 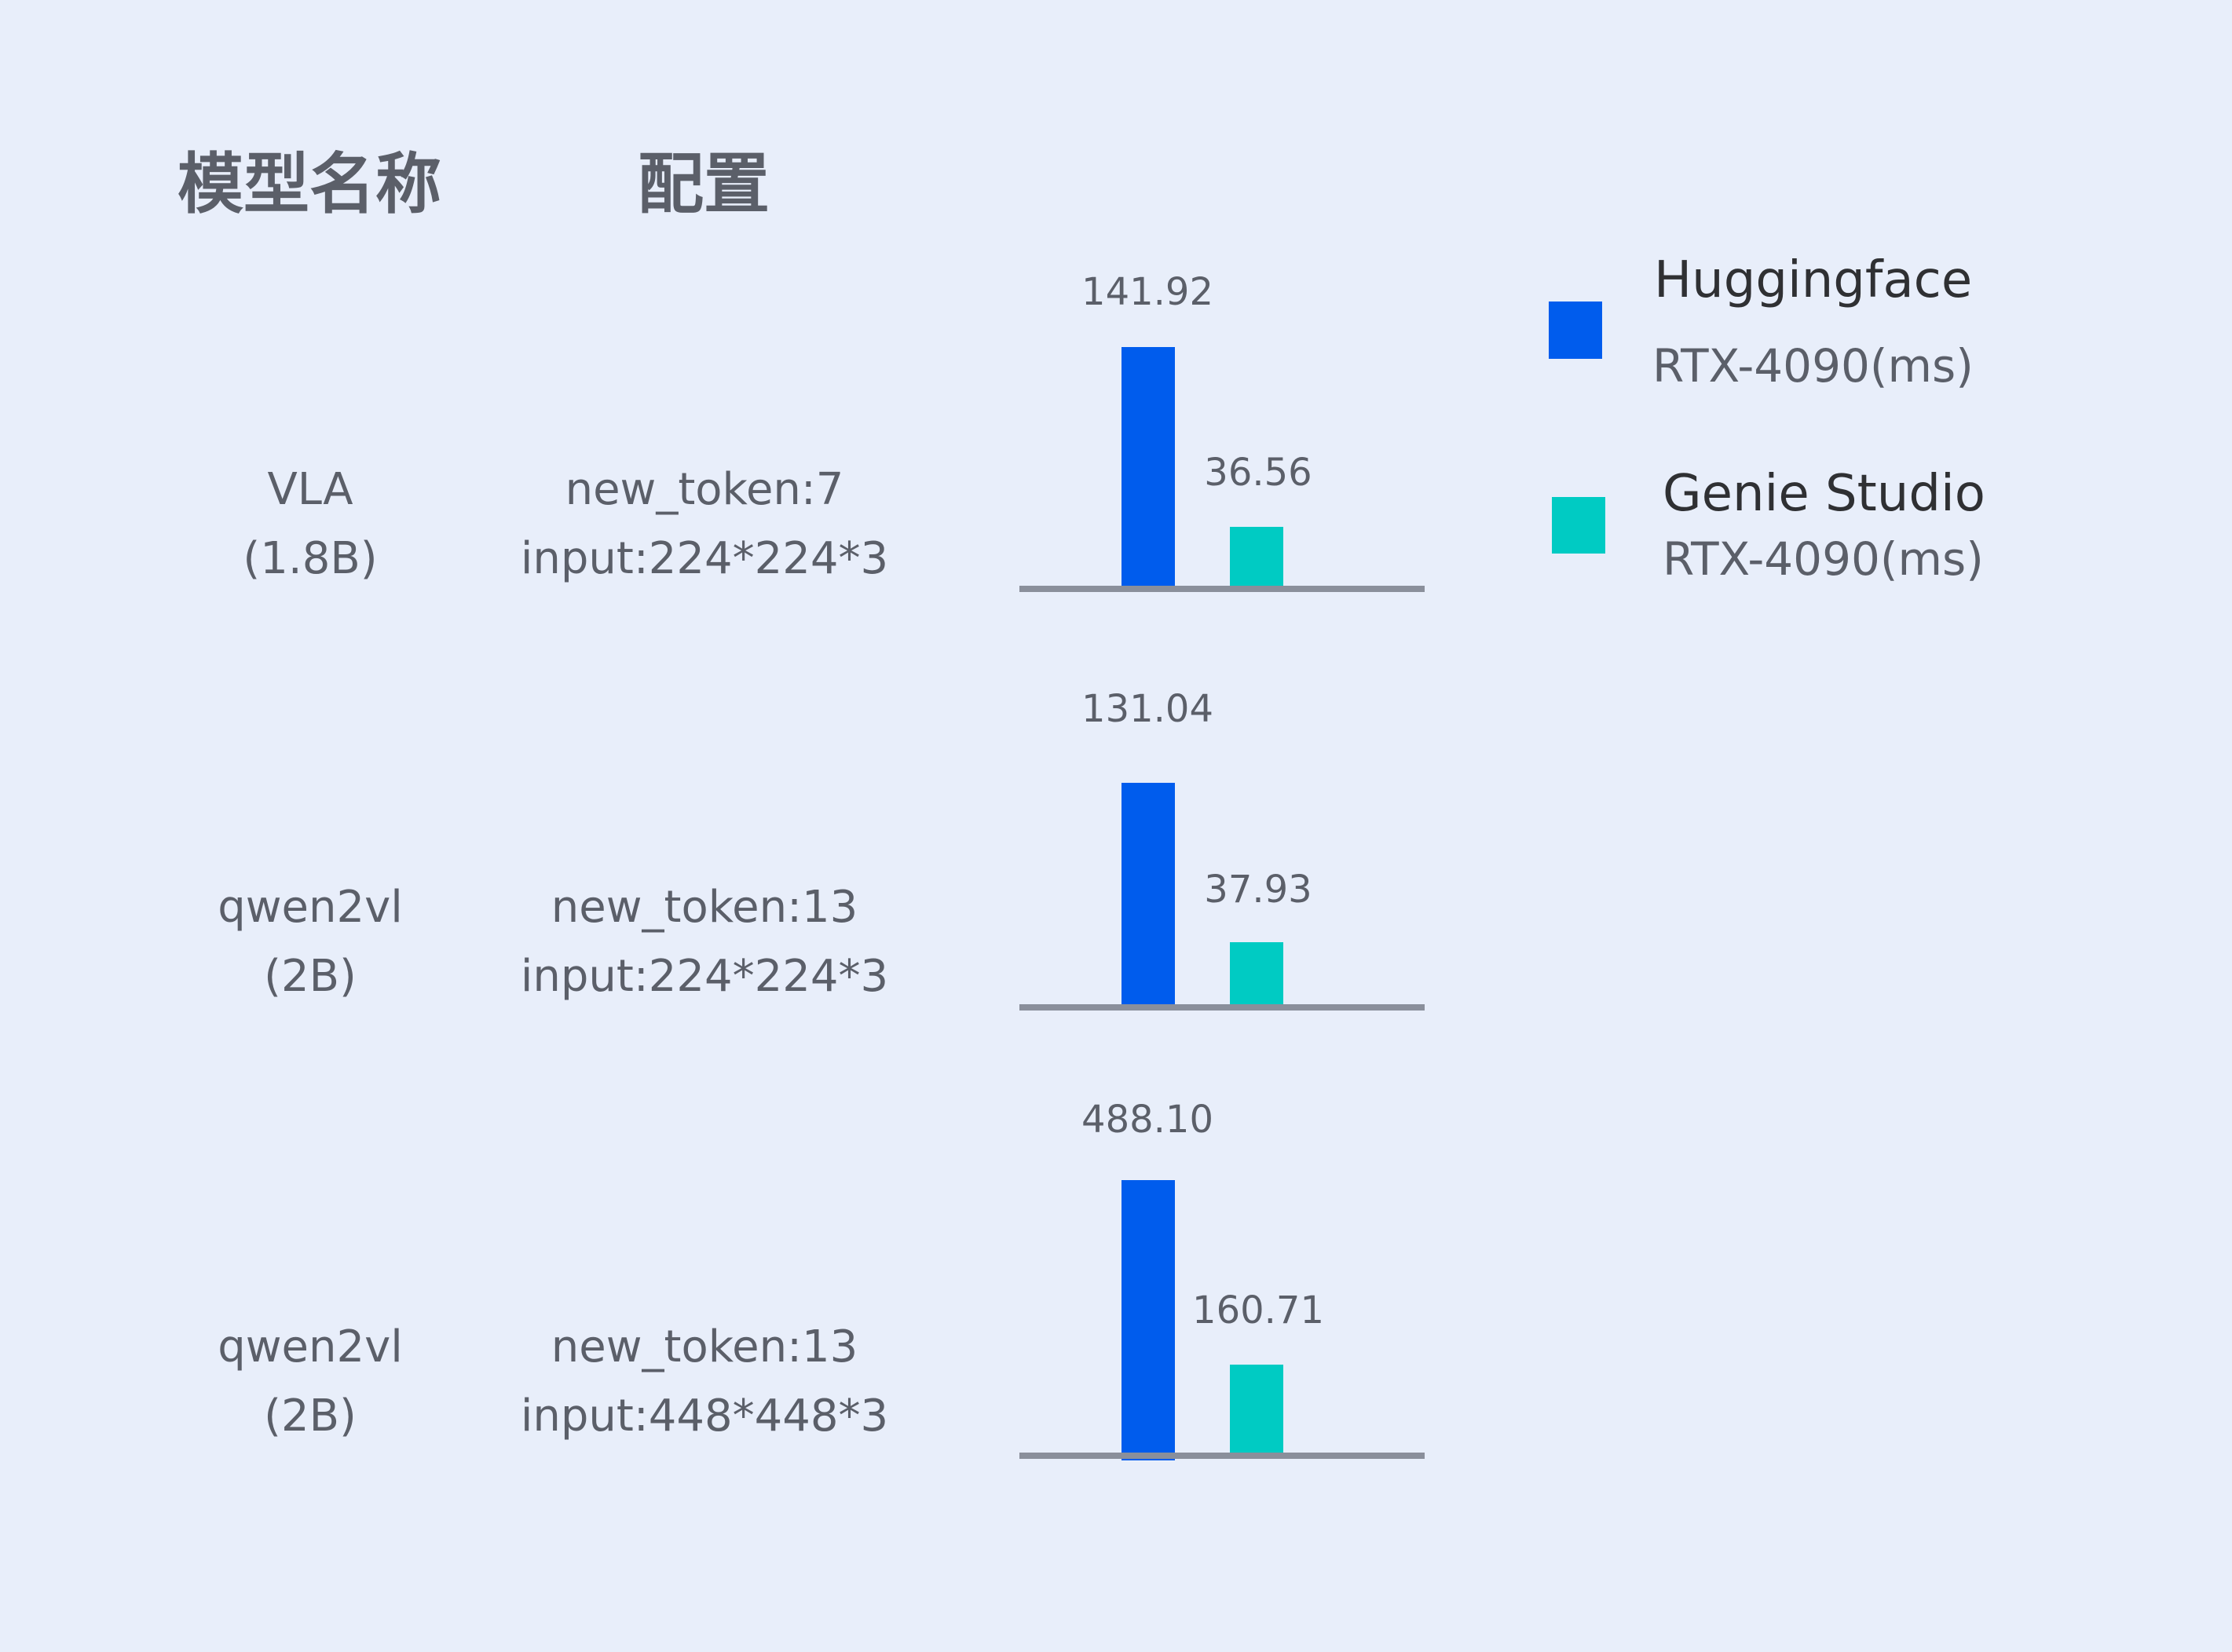 I want to click on data-label: 141.92, so click(x=1147, y=292).